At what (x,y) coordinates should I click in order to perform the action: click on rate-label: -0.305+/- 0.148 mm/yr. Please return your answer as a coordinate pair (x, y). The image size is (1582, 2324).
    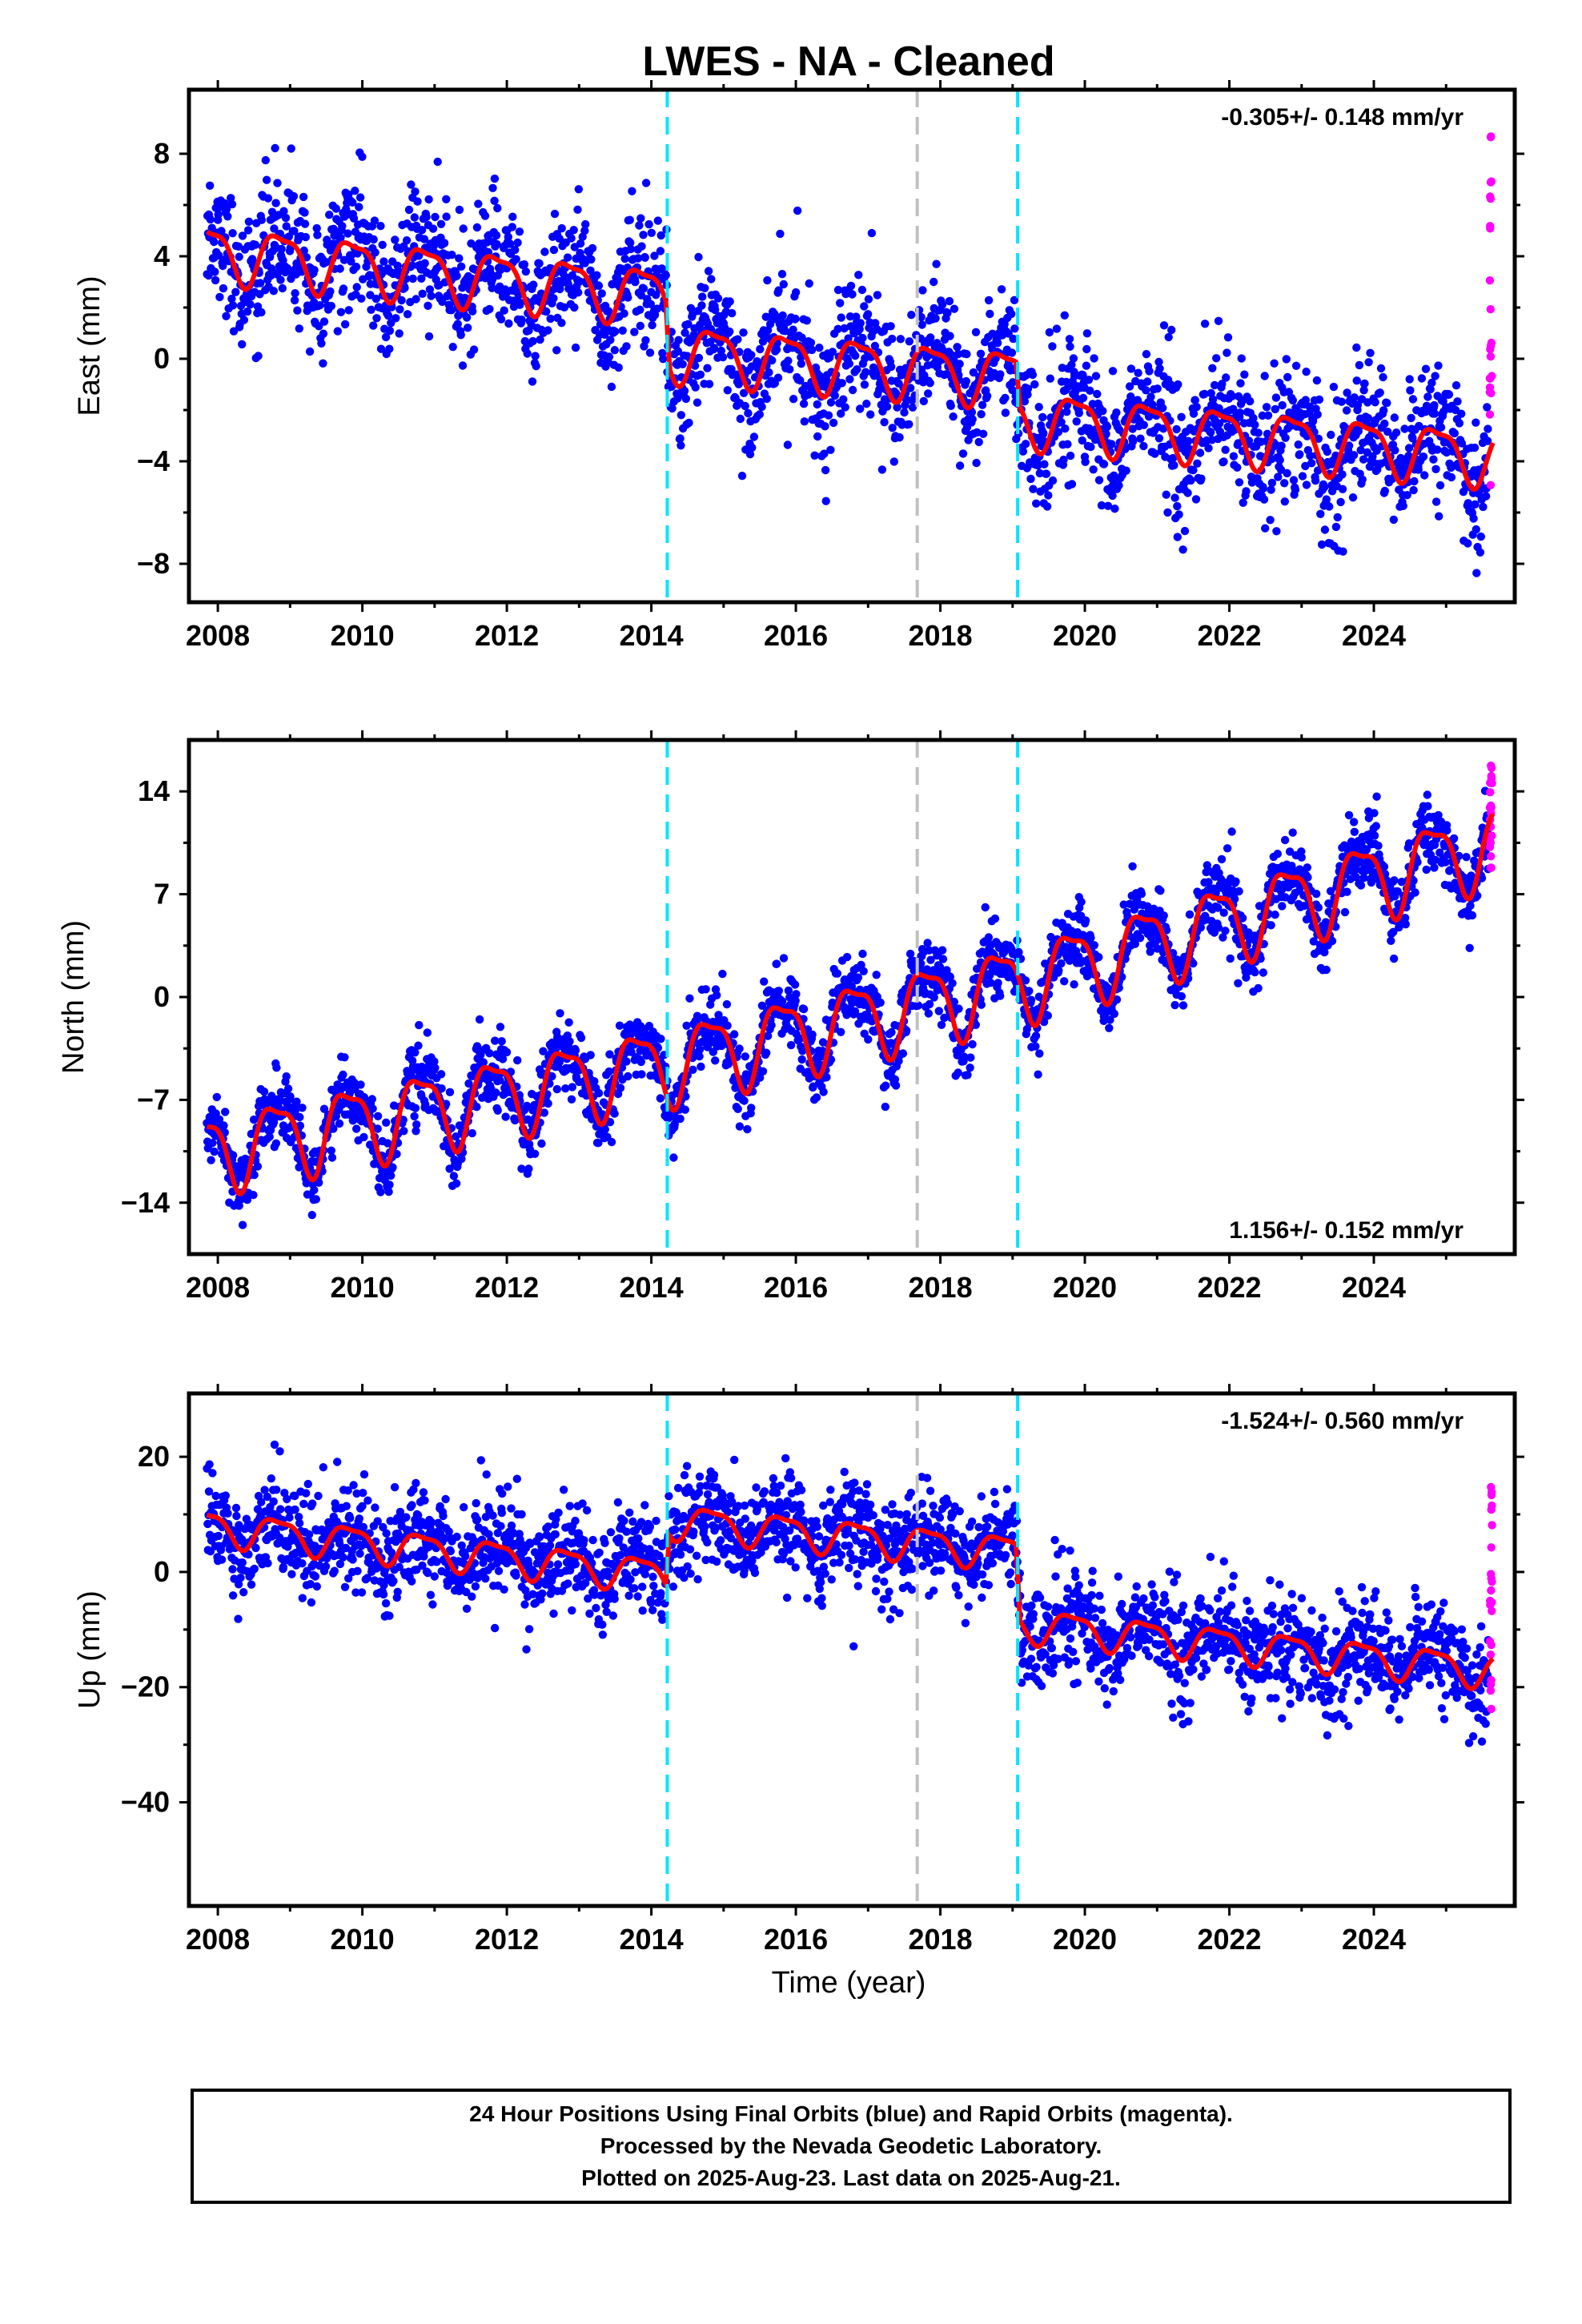
    Looking at the image, I should click on (1342, 118).